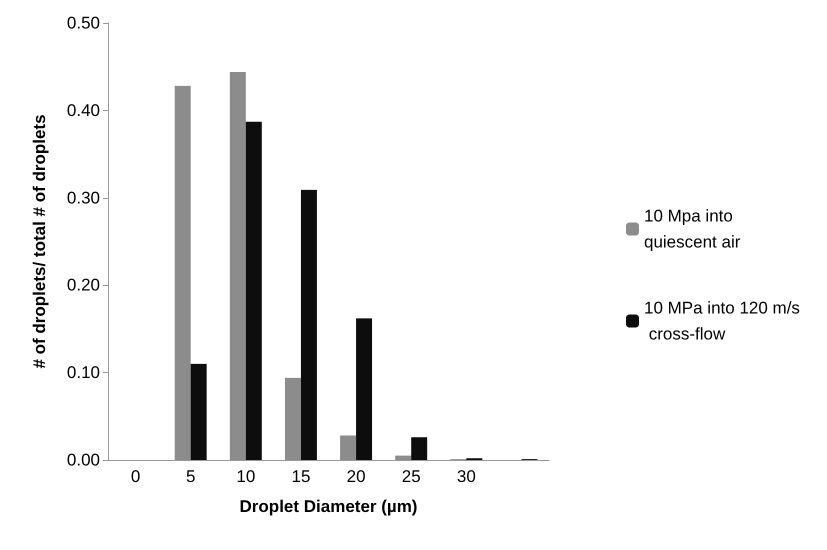  What do you see at coordinates (83, 198) in the screenshot?
I see `y-tick-label: 0.30` at bounding box center [83, 198].